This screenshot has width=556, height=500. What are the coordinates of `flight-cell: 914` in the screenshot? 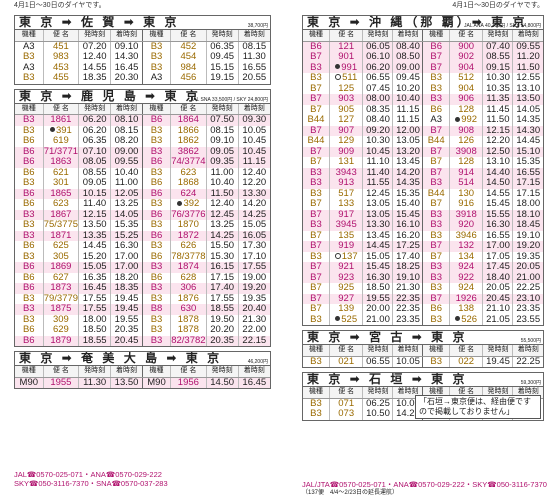 It's located at (465, 172).